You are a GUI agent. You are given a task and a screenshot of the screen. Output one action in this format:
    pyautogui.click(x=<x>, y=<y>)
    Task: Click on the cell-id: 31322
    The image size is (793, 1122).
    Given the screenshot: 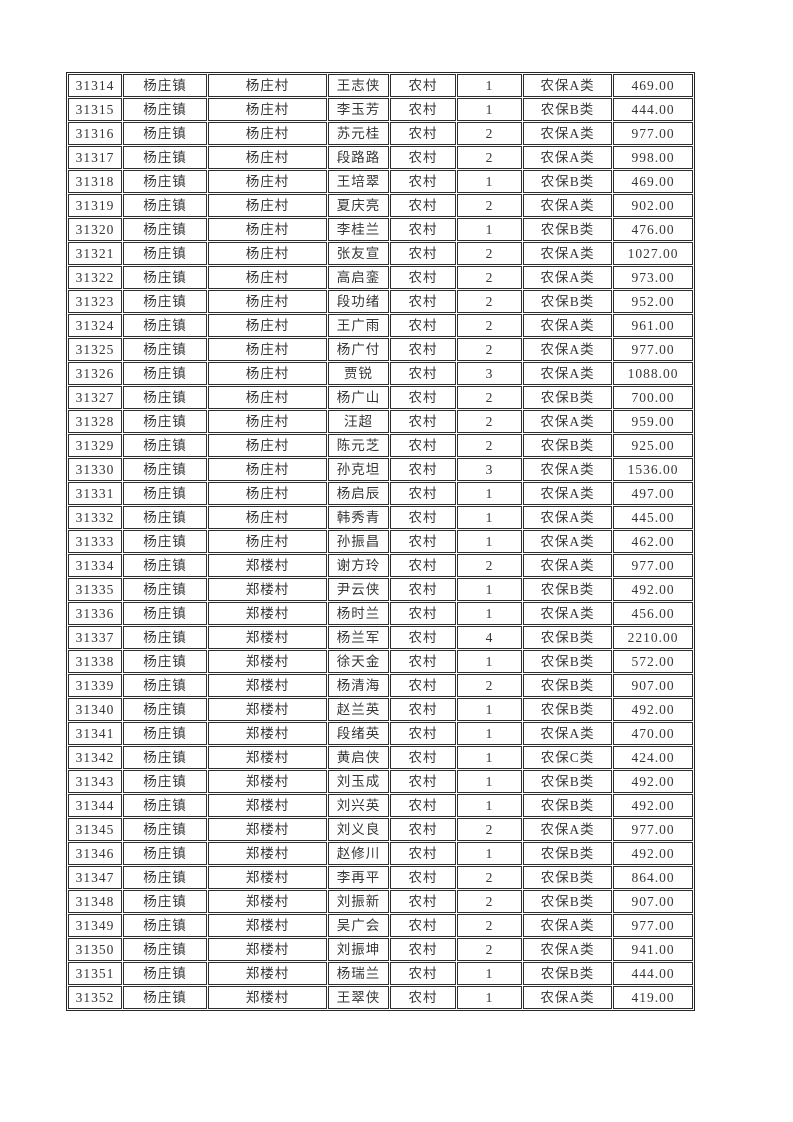 What is the action you would take?
    pyautogui.click(x=95, y=277)
    